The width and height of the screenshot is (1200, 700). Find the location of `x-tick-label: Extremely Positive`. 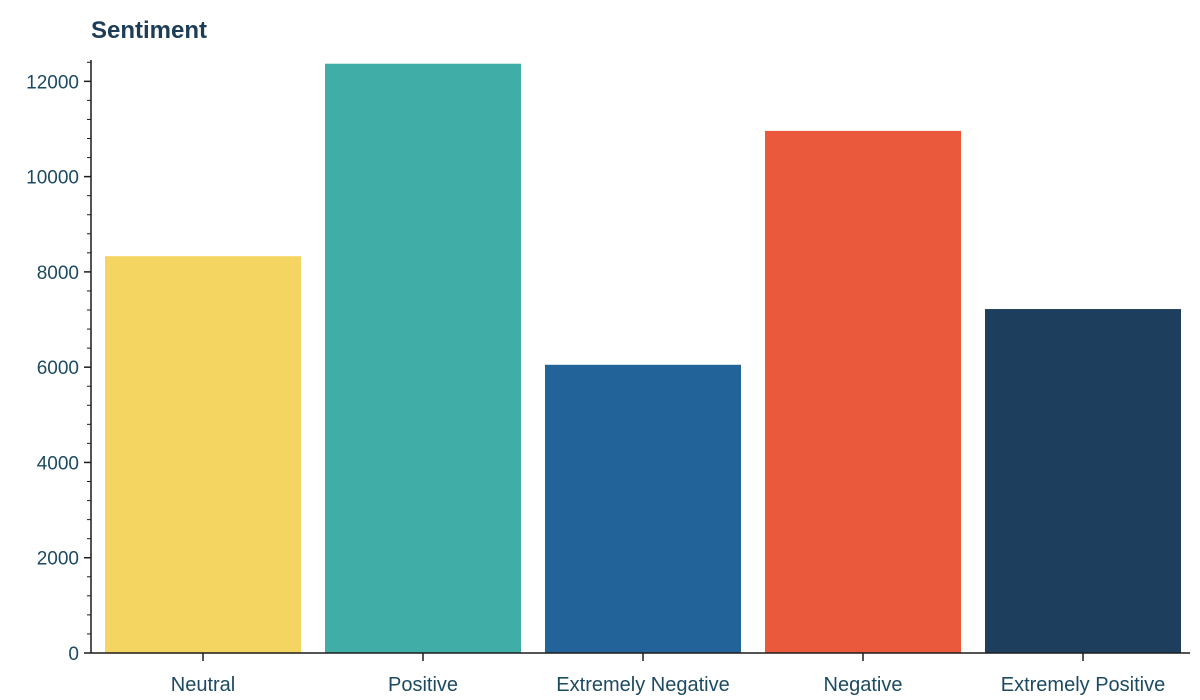

x-tick-label: Extremely Positive is located at coordinates (1083, 685).